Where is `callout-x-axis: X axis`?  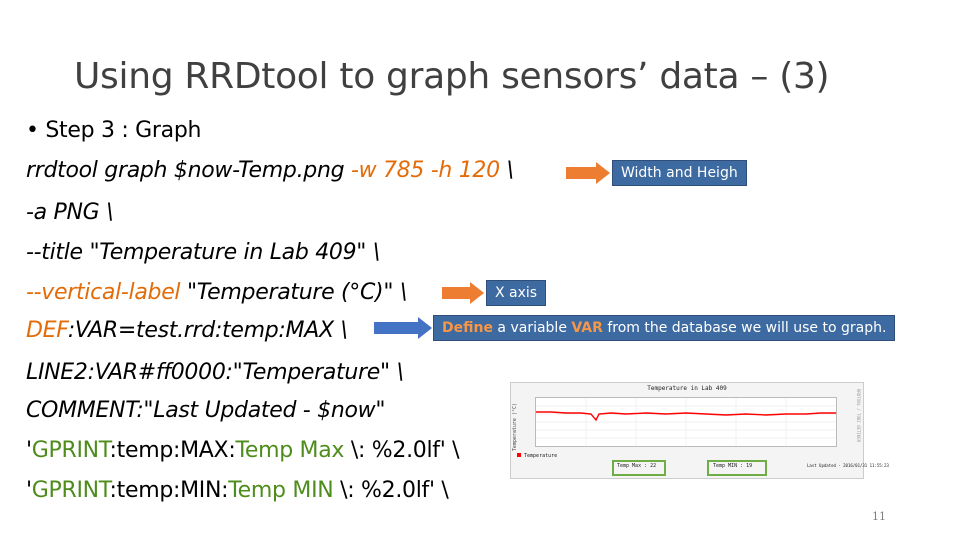 callout-x-axis: X axis is located at coordinates (516, 293).